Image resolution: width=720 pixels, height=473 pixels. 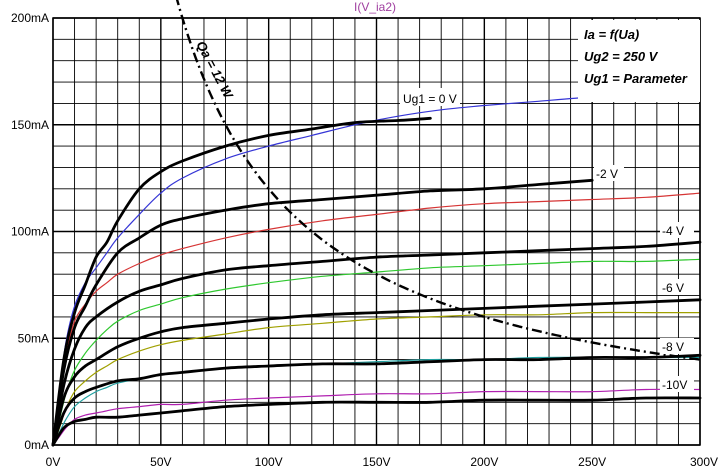 I want to click on legend-line-0: Ia = f(Ua), so click(x=611, y=34).